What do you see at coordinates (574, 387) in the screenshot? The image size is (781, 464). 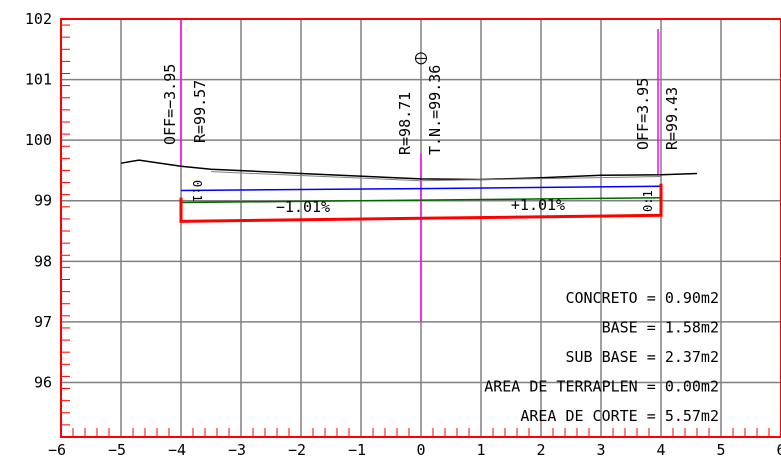 I see `area-row-name: AREA DE TERRAPLEN =` at bounding box center [574, 387].